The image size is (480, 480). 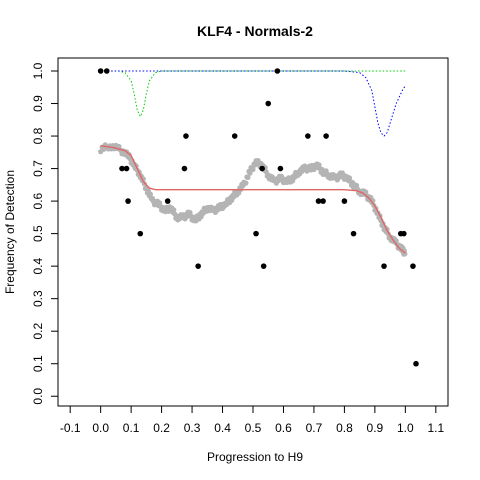 I want to click on x-tick-label: 1.1, so click(x=435, y=428).